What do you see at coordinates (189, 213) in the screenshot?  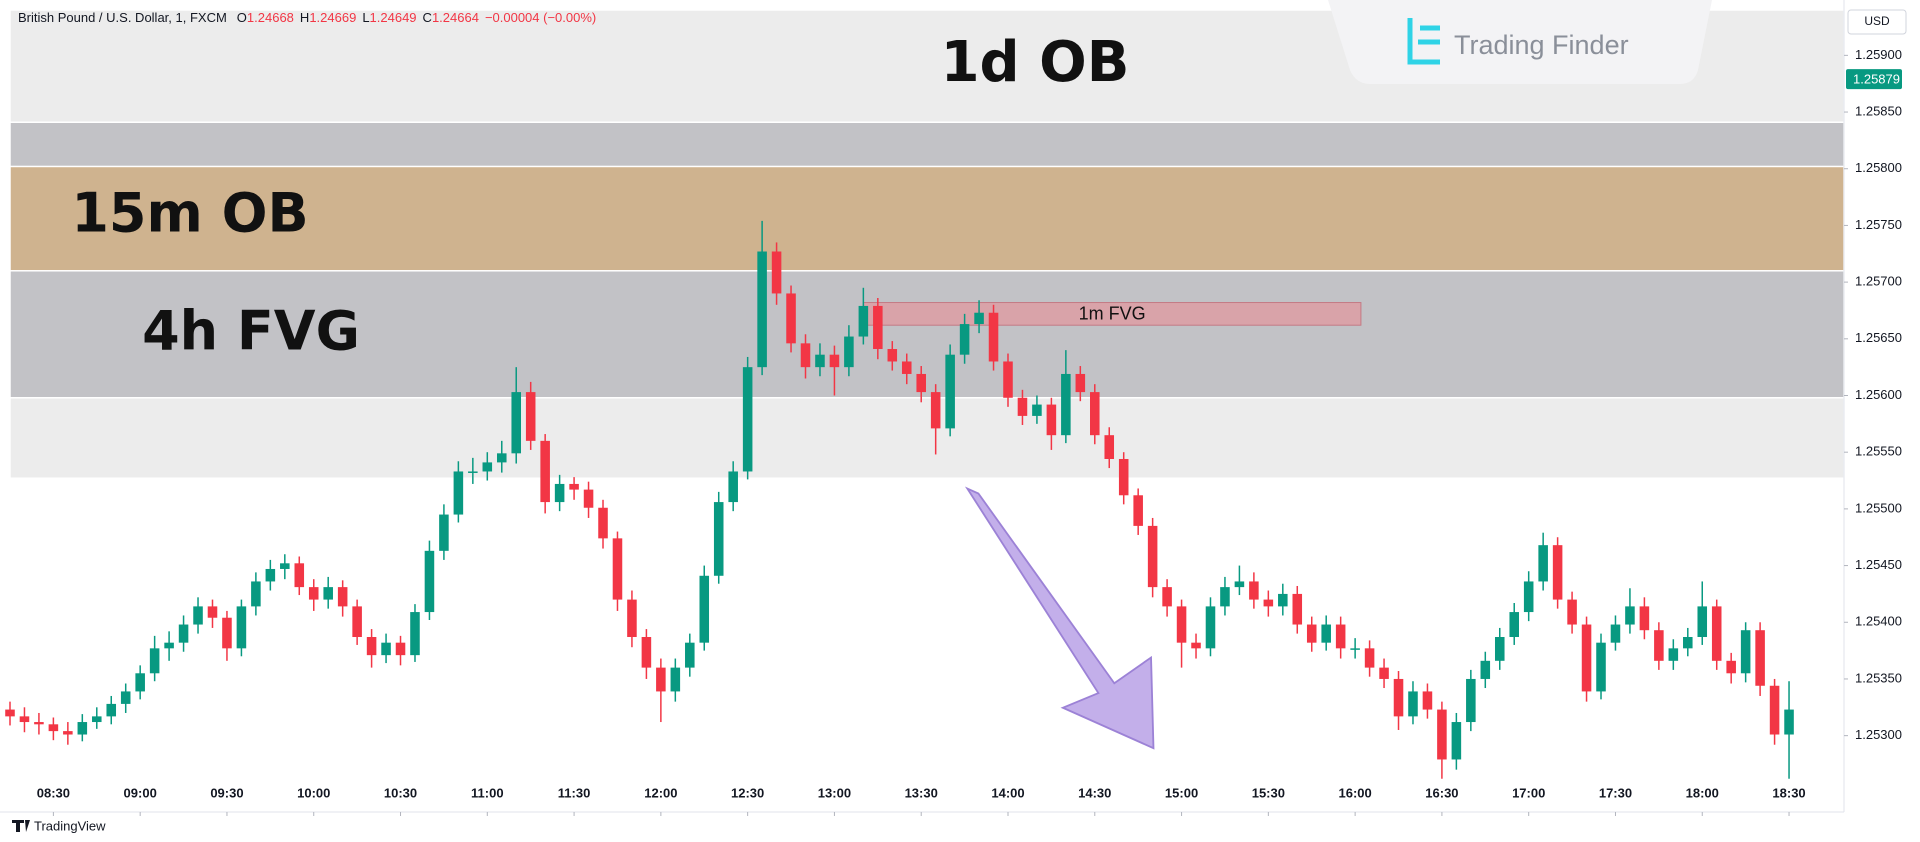 I see `zone-label: 15m OB` at bounding box center [189, 213].